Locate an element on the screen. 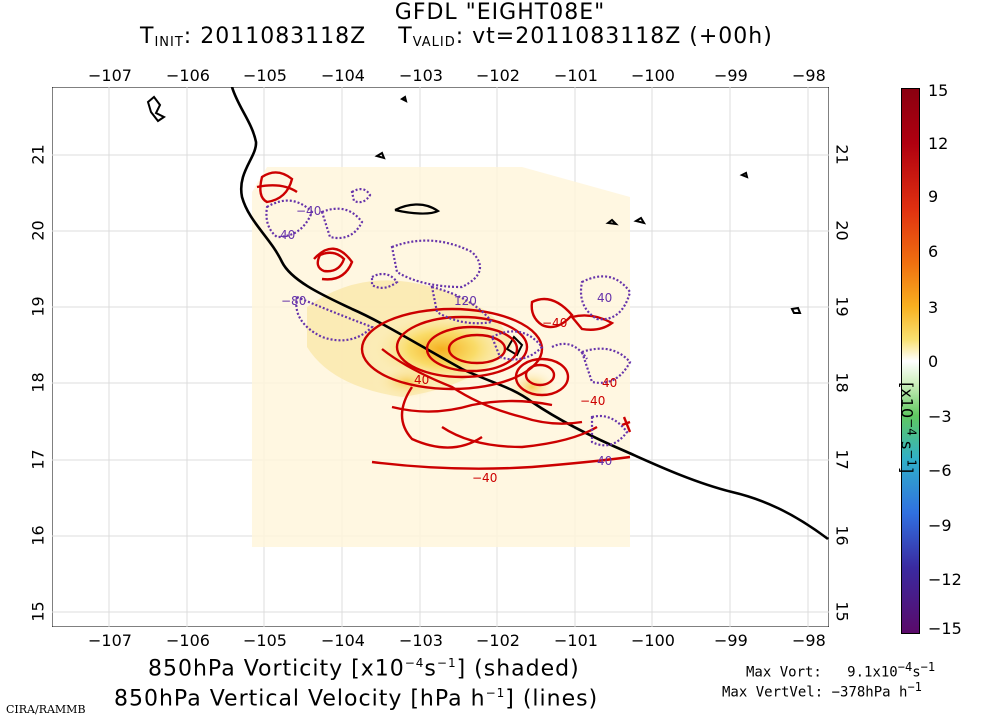 This screenshot has width=1000, height=722. colorbar-tick: 15 is located at coordinates (938, 90).